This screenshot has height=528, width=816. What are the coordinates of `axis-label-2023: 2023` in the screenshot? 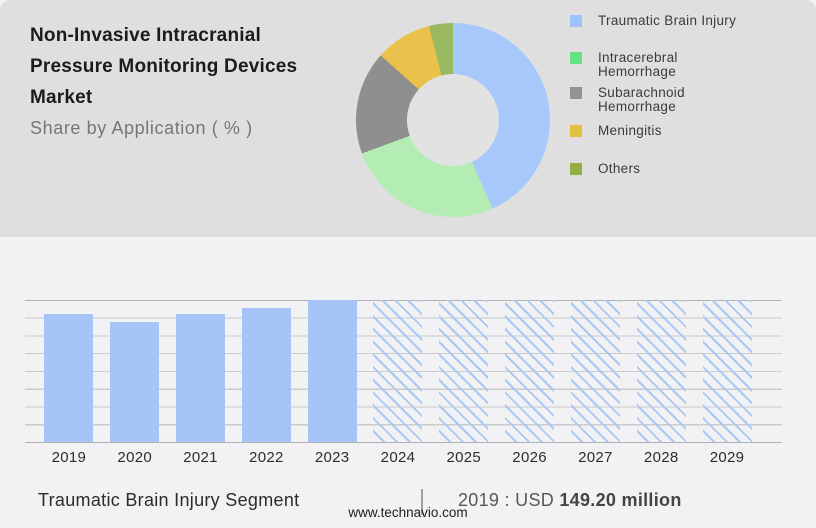 It's located at (332, 457).